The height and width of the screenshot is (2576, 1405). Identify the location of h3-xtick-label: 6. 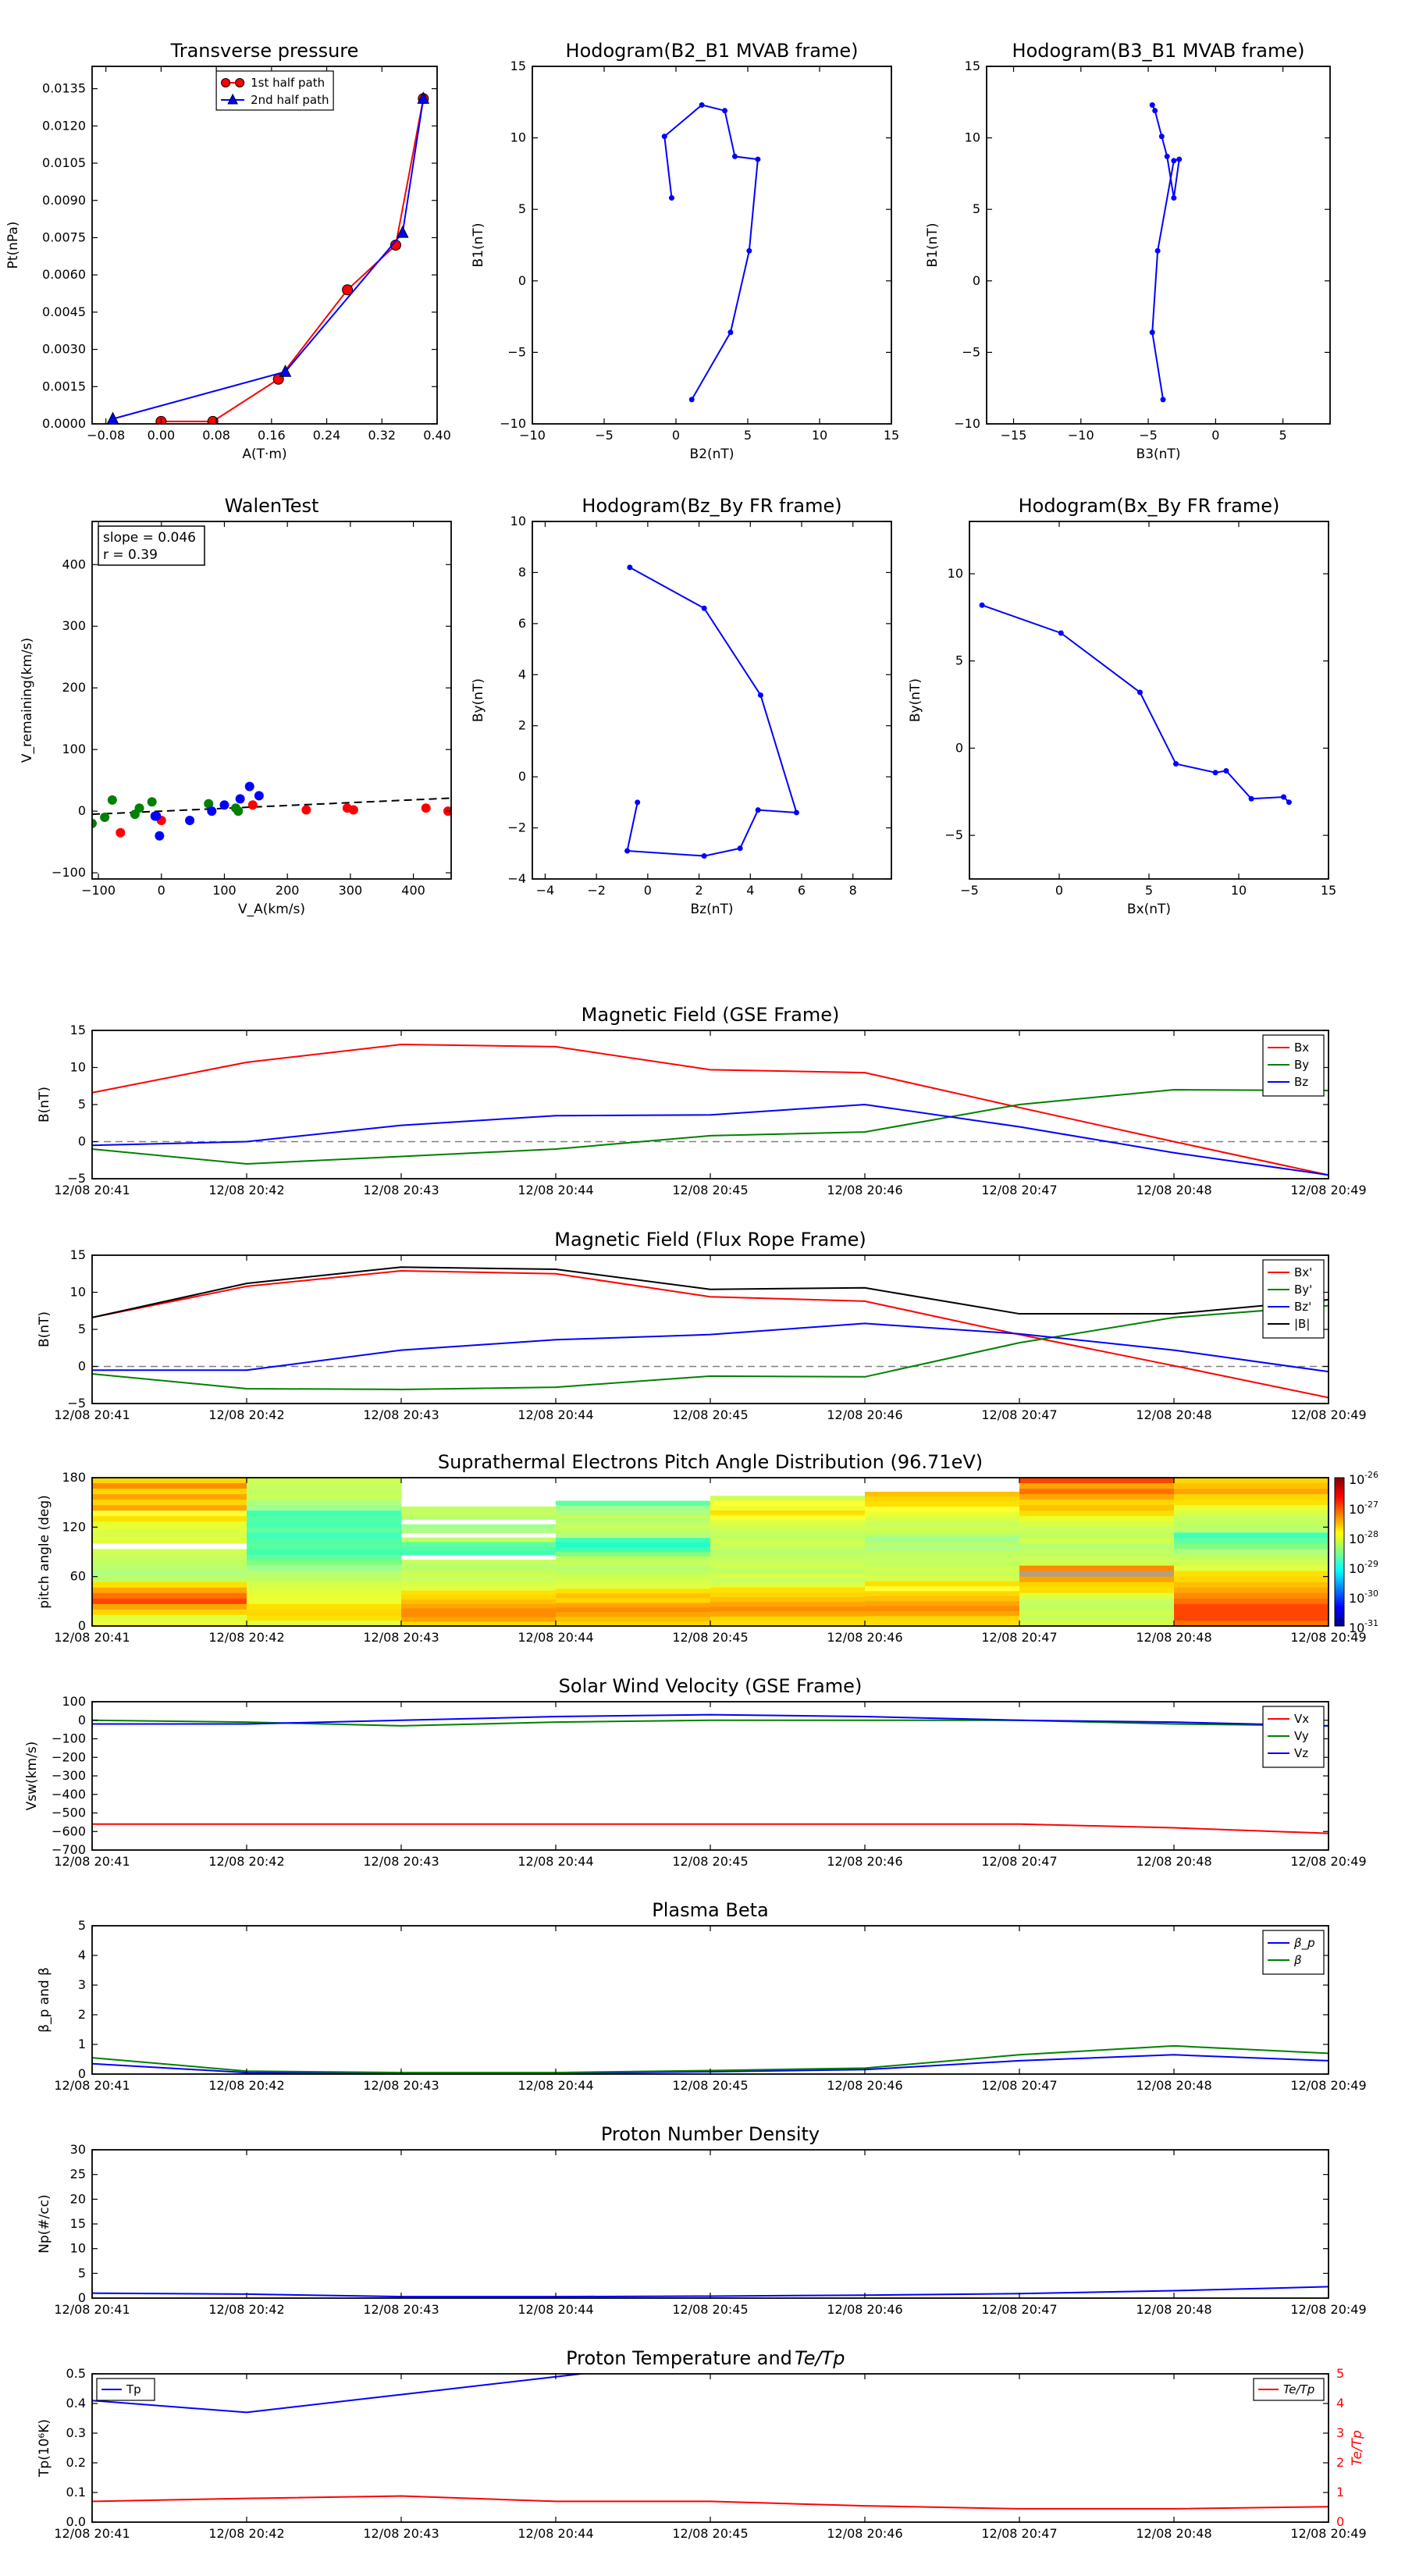
(802, 890).